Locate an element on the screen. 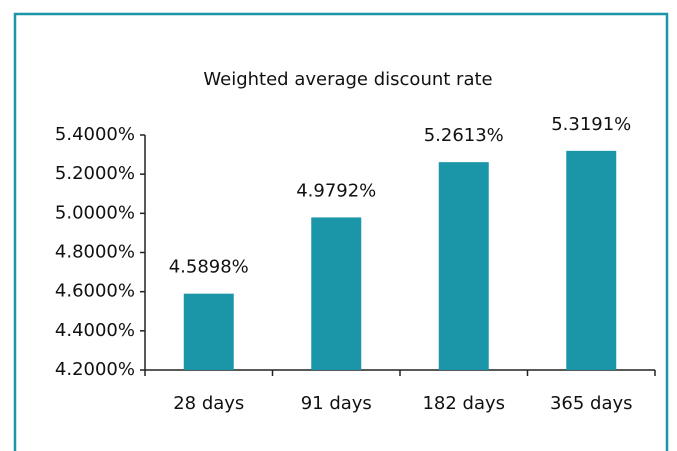  y-tick-label: 4.6000% is located at coordinates (95, 291).